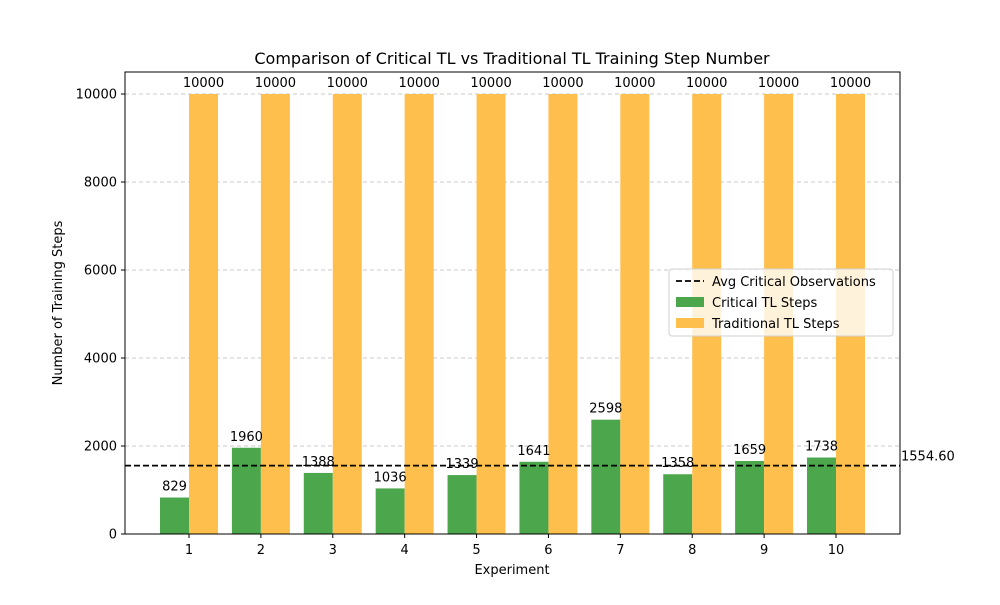  I want to click on x-tick-label: 2, so click(261, 550).